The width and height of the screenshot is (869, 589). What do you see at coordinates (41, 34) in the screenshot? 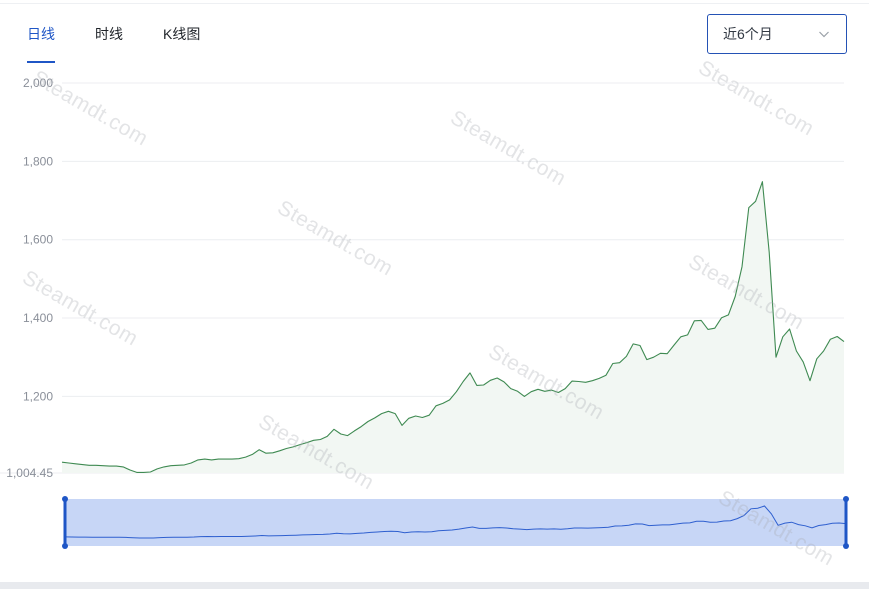
I see `tab-daily: 日线` at bounding box center [41, 34].